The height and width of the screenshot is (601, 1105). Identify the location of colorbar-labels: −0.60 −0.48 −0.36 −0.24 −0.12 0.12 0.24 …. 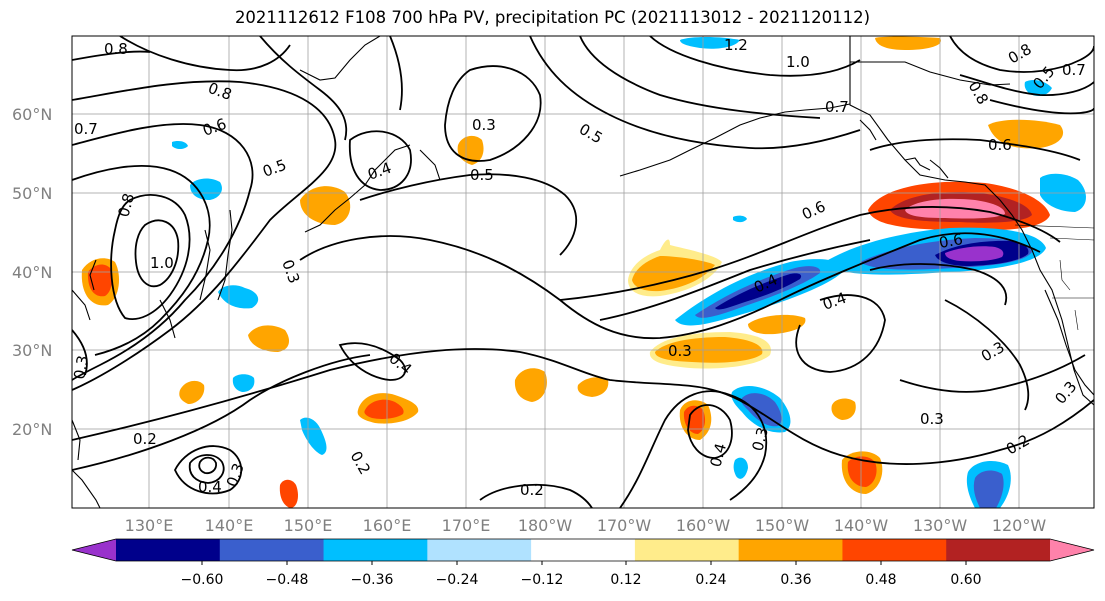
(581, 580).